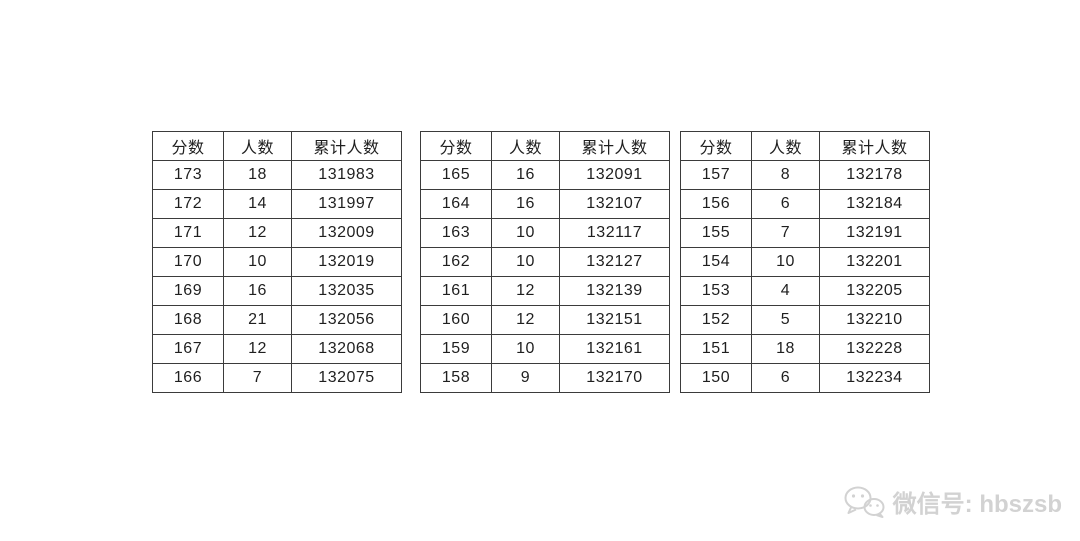 The height and width of the screenshot is (541, 1080). Describe the element at coordinates (525, 378) in the screenshot. I see `count-cell: 9` at that location.